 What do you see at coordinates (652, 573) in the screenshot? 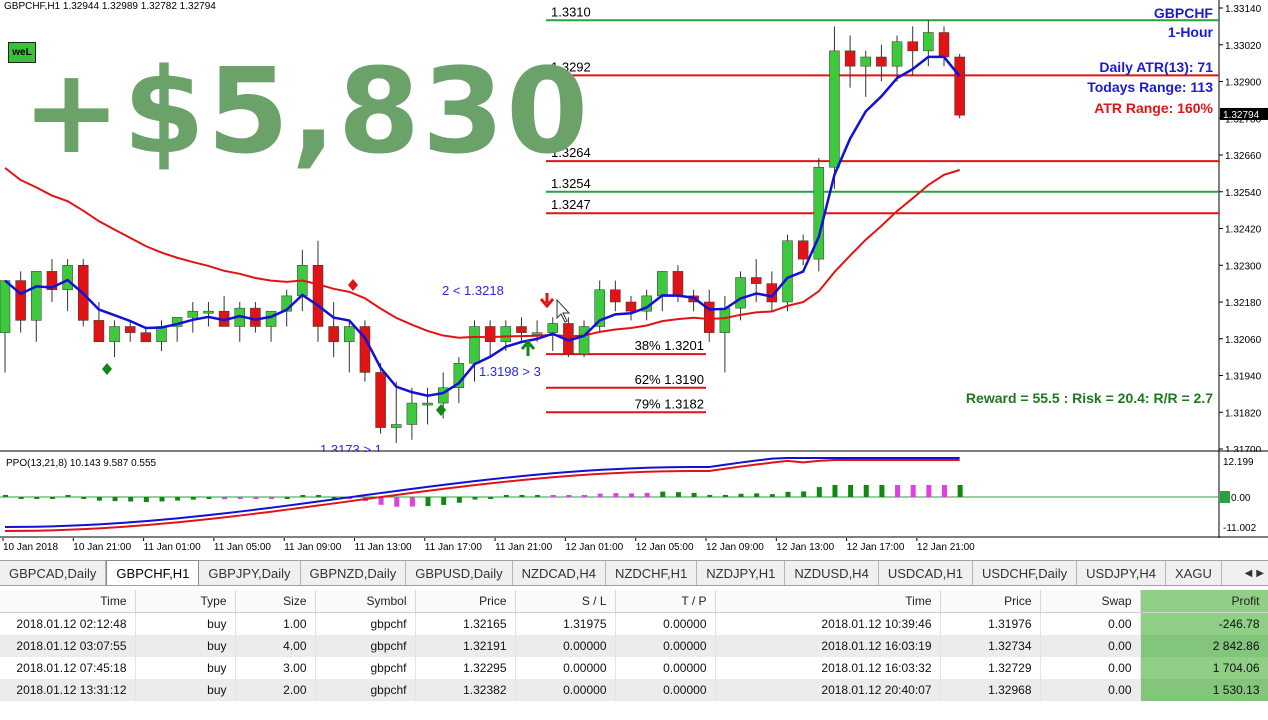
I see `tab-nzdchf-h1: NZDCHF,H1` at bounding box center [652, 573].